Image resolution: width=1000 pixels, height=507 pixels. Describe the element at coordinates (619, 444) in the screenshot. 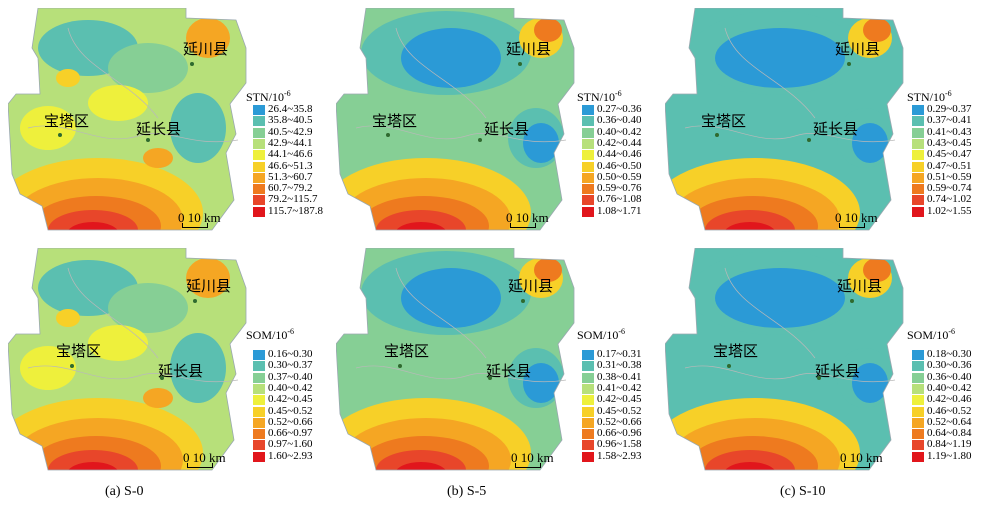

I see `legend-label: 0.96~1.58` at that location.